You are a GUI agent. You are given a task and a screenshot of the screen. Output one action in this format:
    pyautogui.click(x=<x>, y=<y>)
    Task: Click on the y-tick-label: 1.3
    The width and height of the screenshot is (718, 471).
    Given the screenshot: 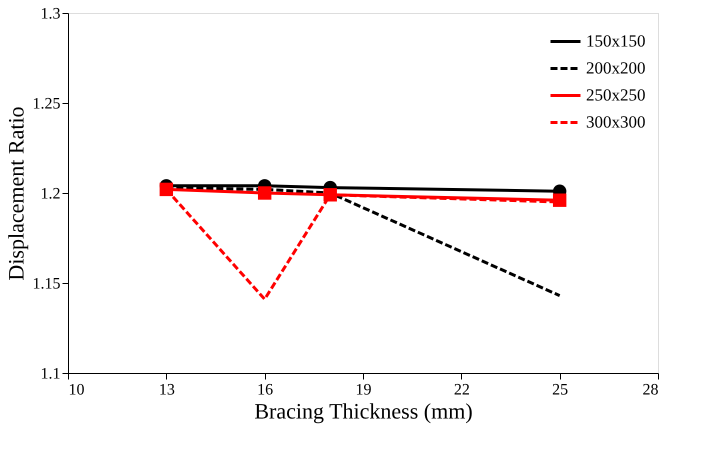 What is the action you would take?
    pyautogui.click(x=50, y=14)
    